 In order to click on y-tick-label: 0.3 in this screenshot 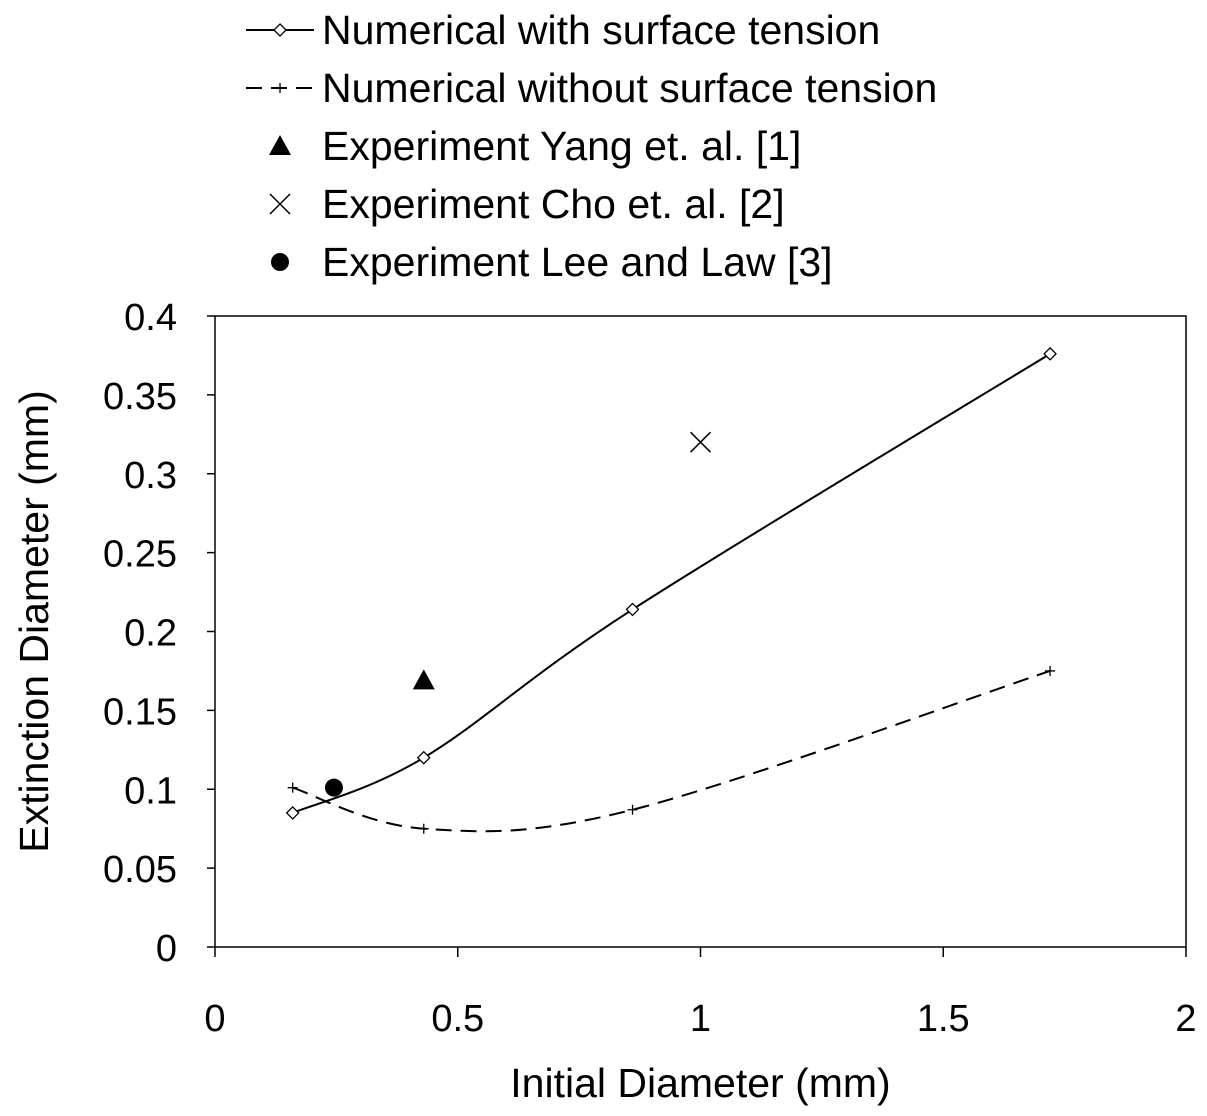, I will do `click(150, 476)`.